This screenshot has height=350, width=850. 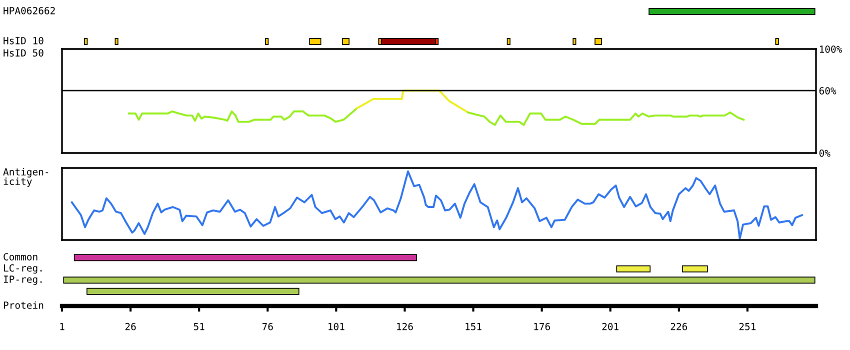 What do you see at coordinates (199, 326) in the screenshot?
I see `x-tick-label: 51` at bounding box center [199, 326].